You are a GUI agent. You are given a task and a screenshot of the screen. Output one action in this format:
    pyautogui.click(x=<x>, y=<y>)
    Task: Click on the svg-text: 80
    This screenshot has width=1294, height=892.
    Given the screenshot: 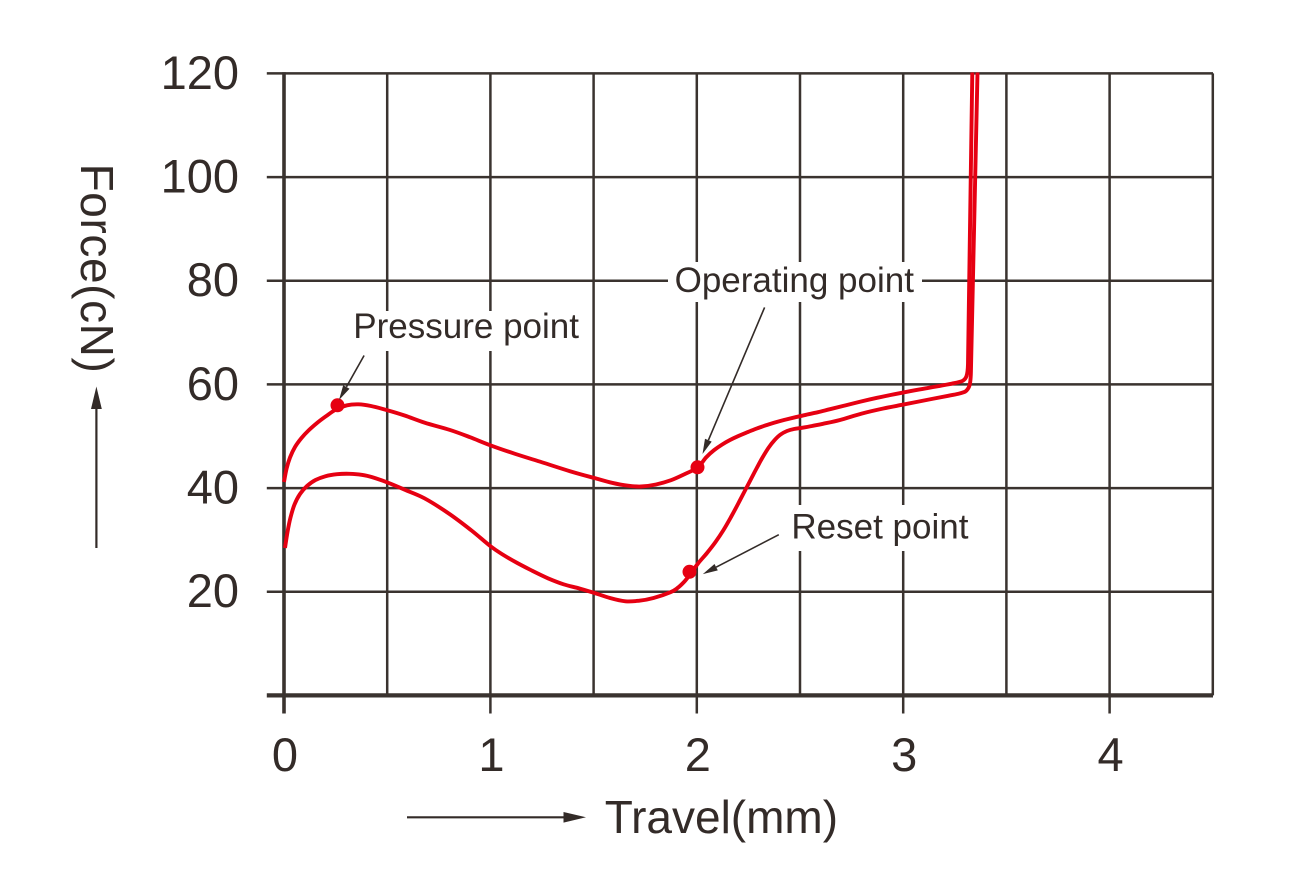 What is the action you would take?
    pyautogui.click(x=213, y=279)
    